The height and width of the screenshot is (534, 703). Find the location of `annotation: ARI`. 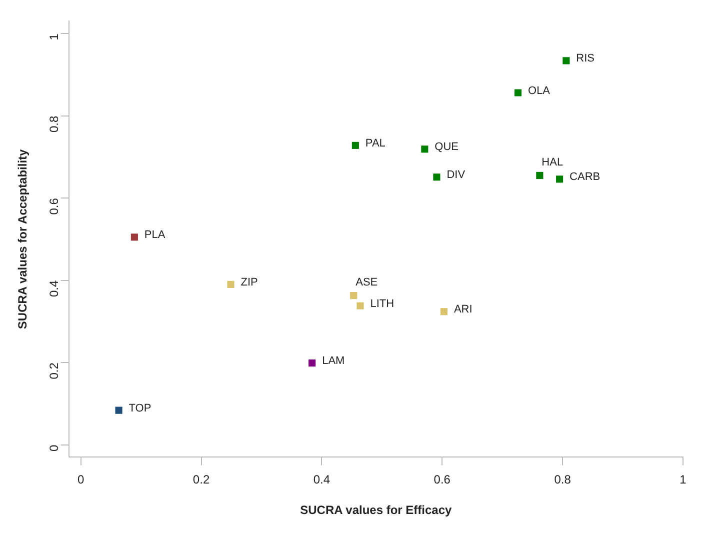

annotation: ARI is located at coordinates (463, 310).